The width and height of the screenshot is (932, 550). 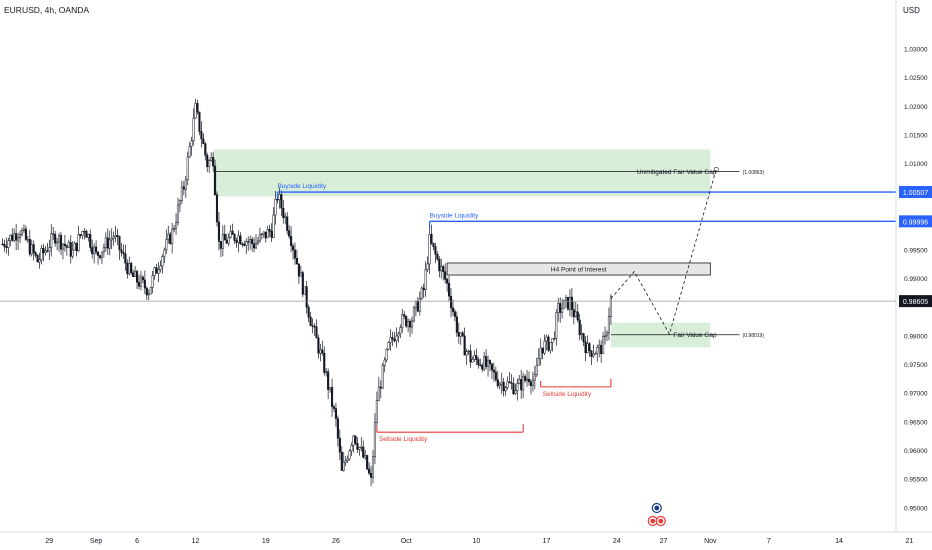 I want to click on current-price-label: 0.98605, so click(x=915, y=302).